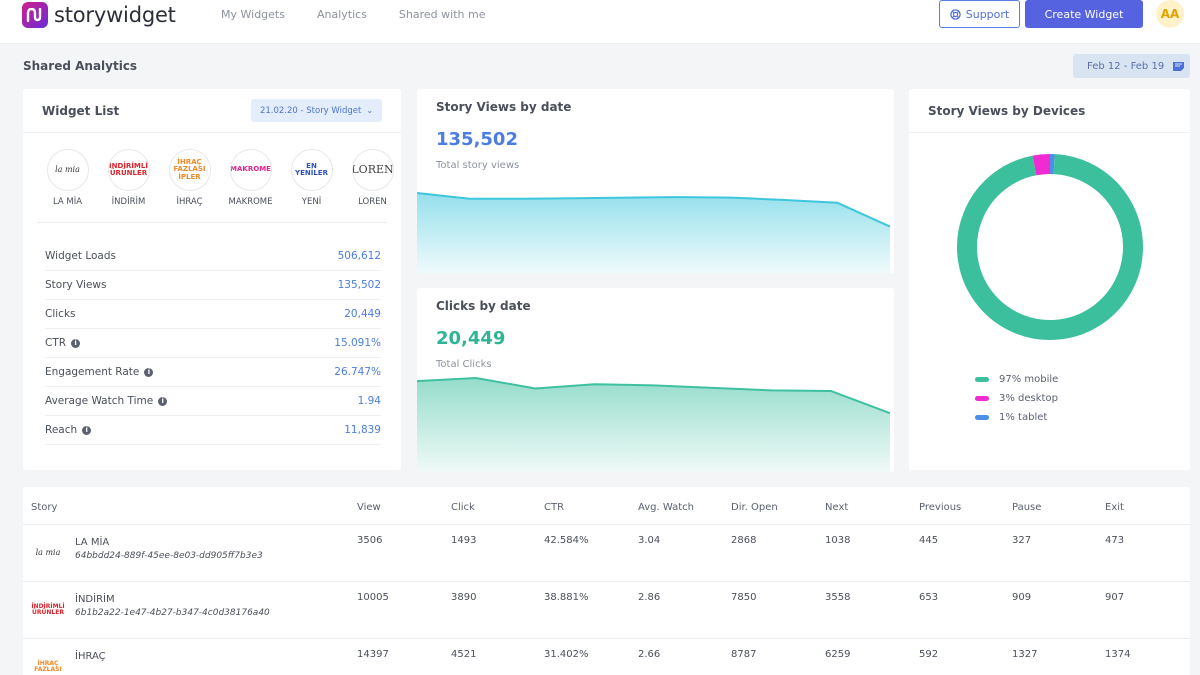  What do you see at coordinates (464, 540) in the screenshot?
I see `table-cell: 1493` at bounding box center [464, 540].